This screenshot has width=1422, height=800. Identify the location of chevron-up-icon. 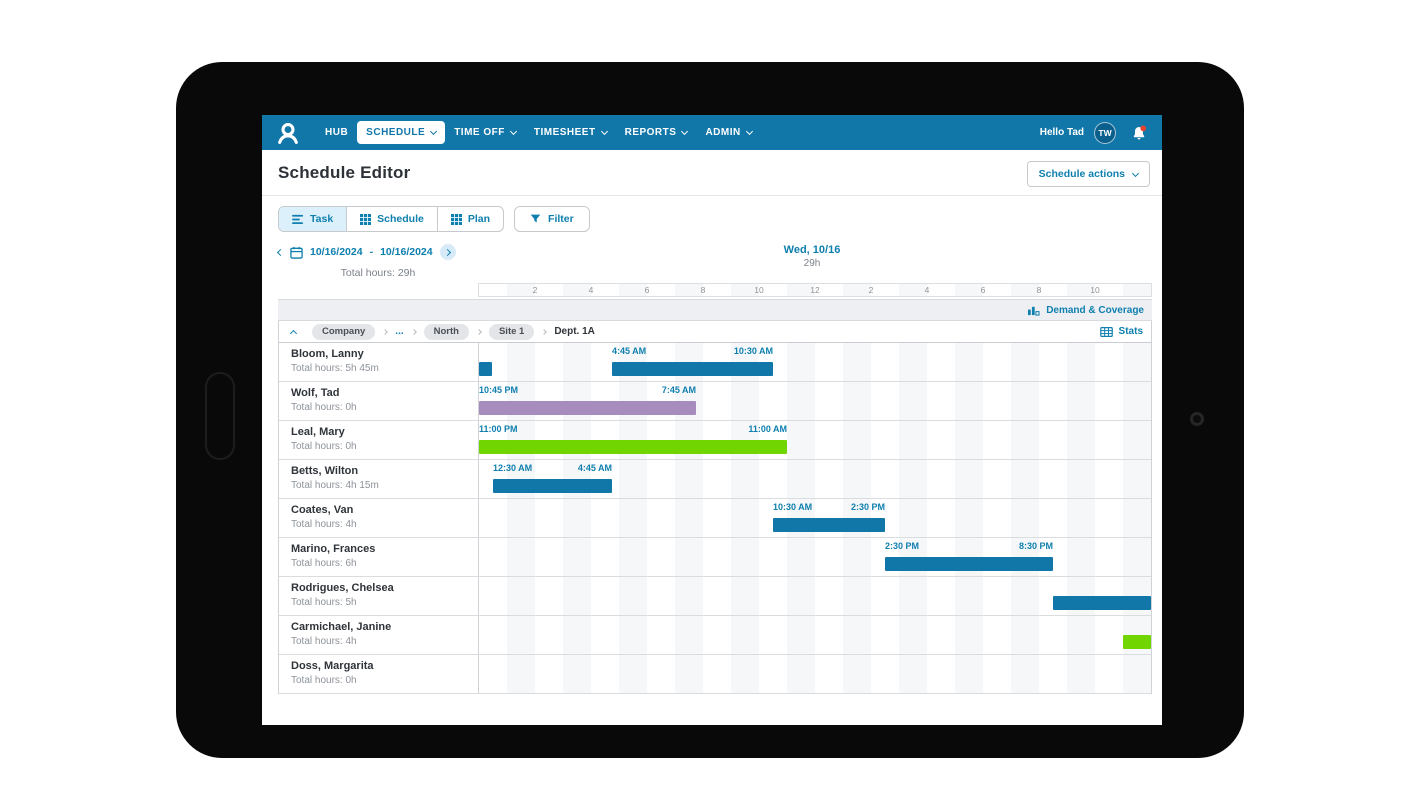
(293, 333).